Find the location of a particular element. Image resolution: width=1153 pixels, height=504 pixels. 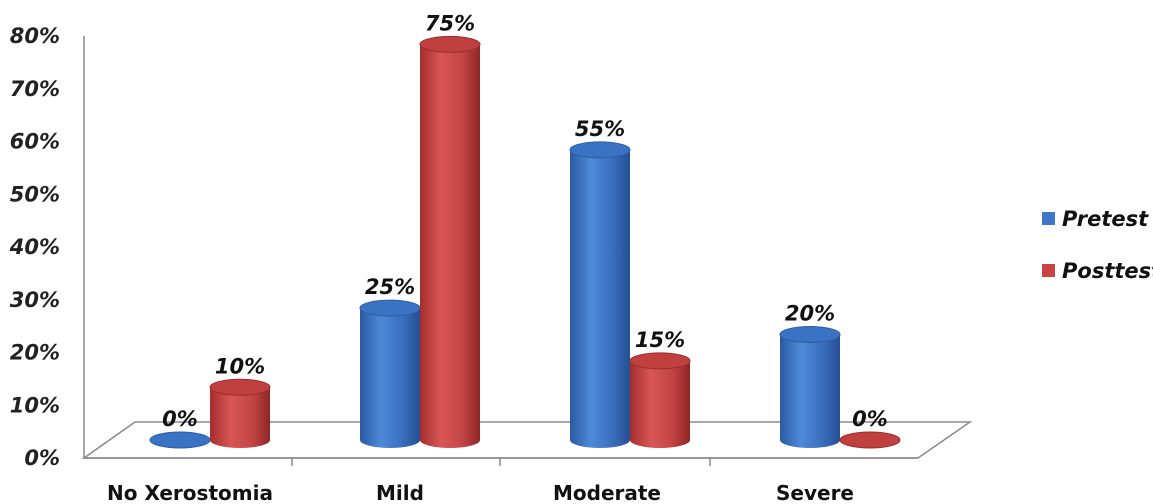

y-axis-ticks: 0% 10% 20% 30% 40% 50% 60% 70% 80% is located at coordinates (34, 247).